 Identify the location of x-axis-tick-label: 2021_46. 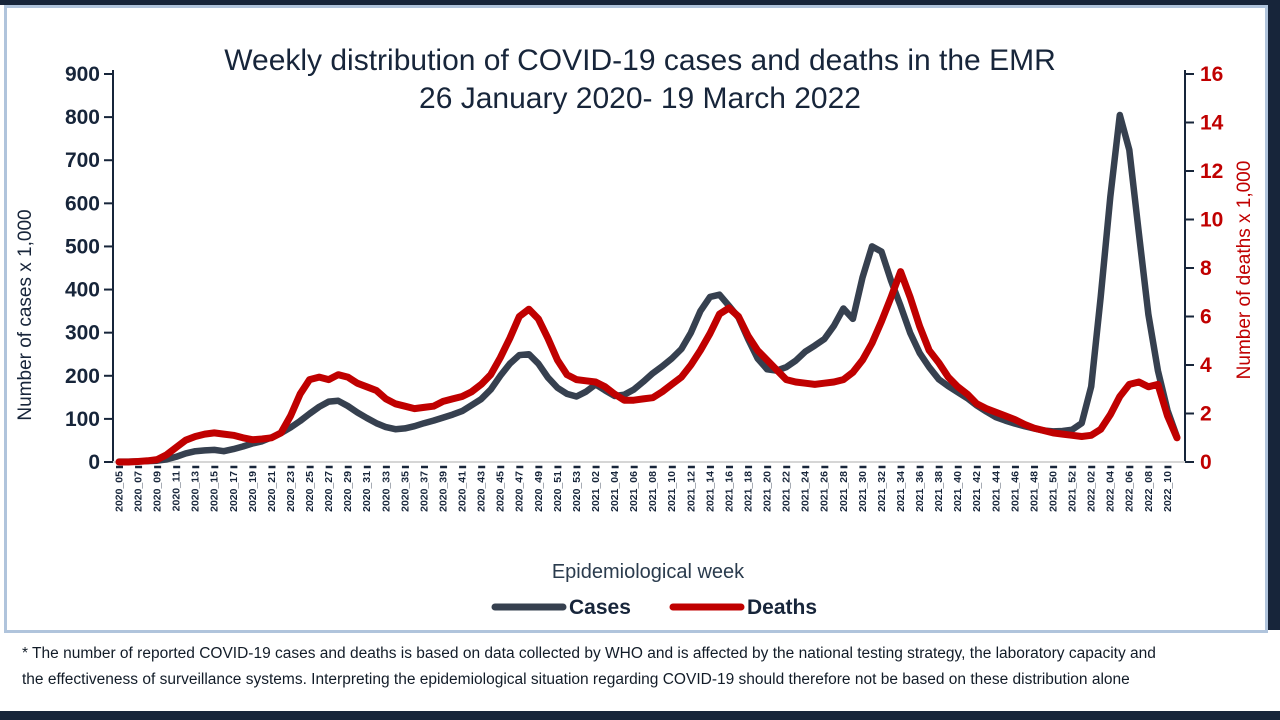
(1015, 491).